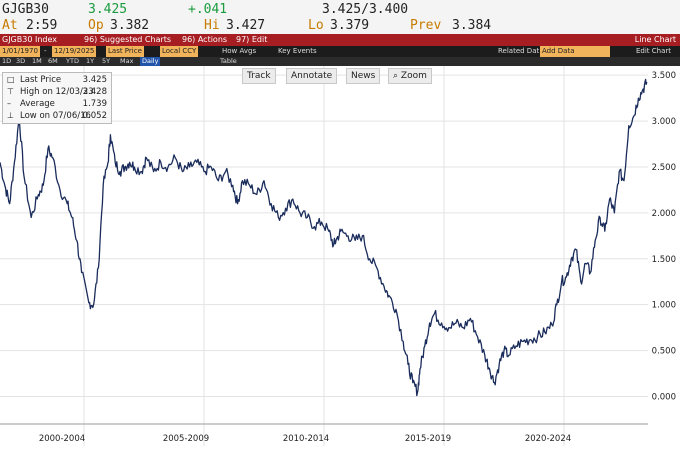 Image resolution: width=680 pixels, height=453 pixels. What do you see at coordinates (664, 76) in the screenshot?
I see `y-tick-label: 3.500` at bounding box center [664, 76].